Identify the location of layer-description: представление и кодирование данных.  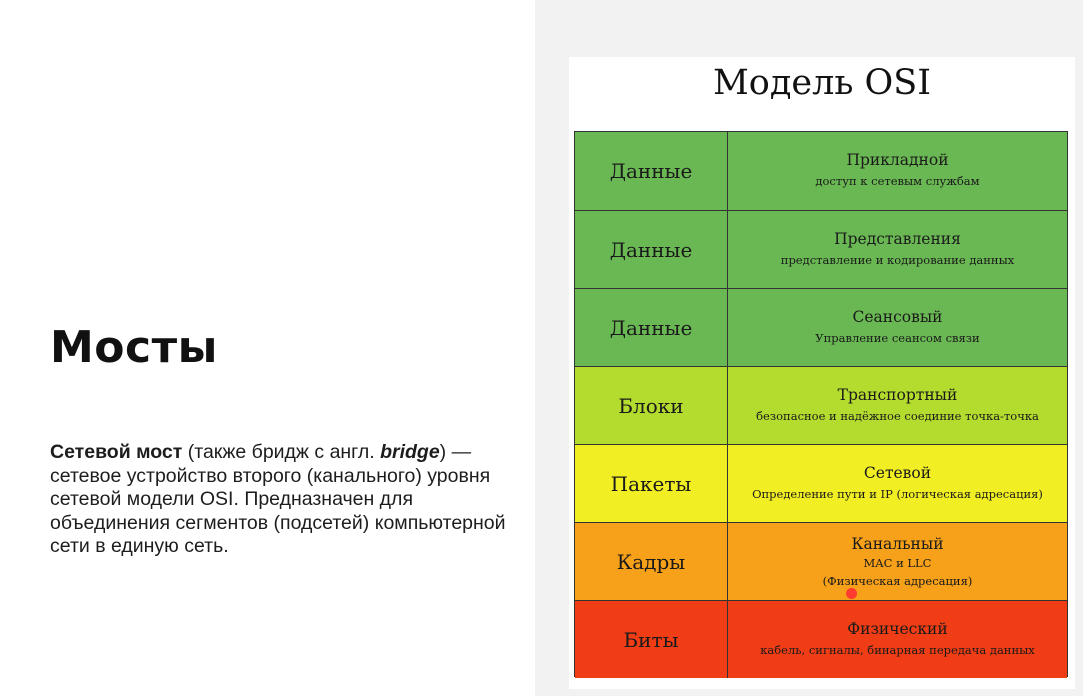
(897, 259).